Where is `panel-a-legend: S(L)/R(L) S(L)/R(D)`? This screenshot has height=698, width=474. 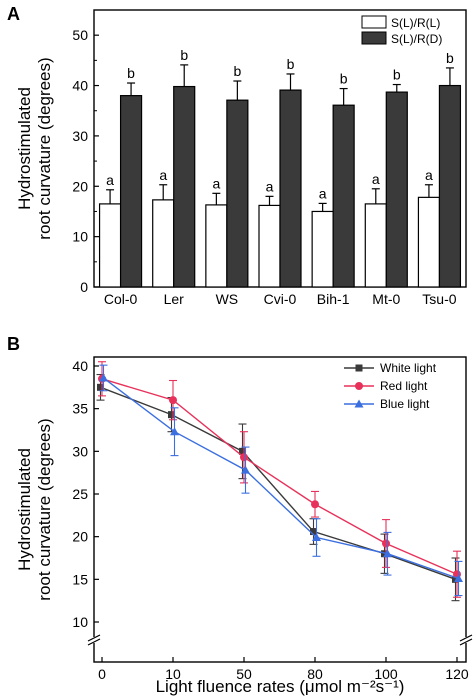
panel-a-legend: S(L)/R(L) S(L)/R(D) is located at coordinates (401, 30).